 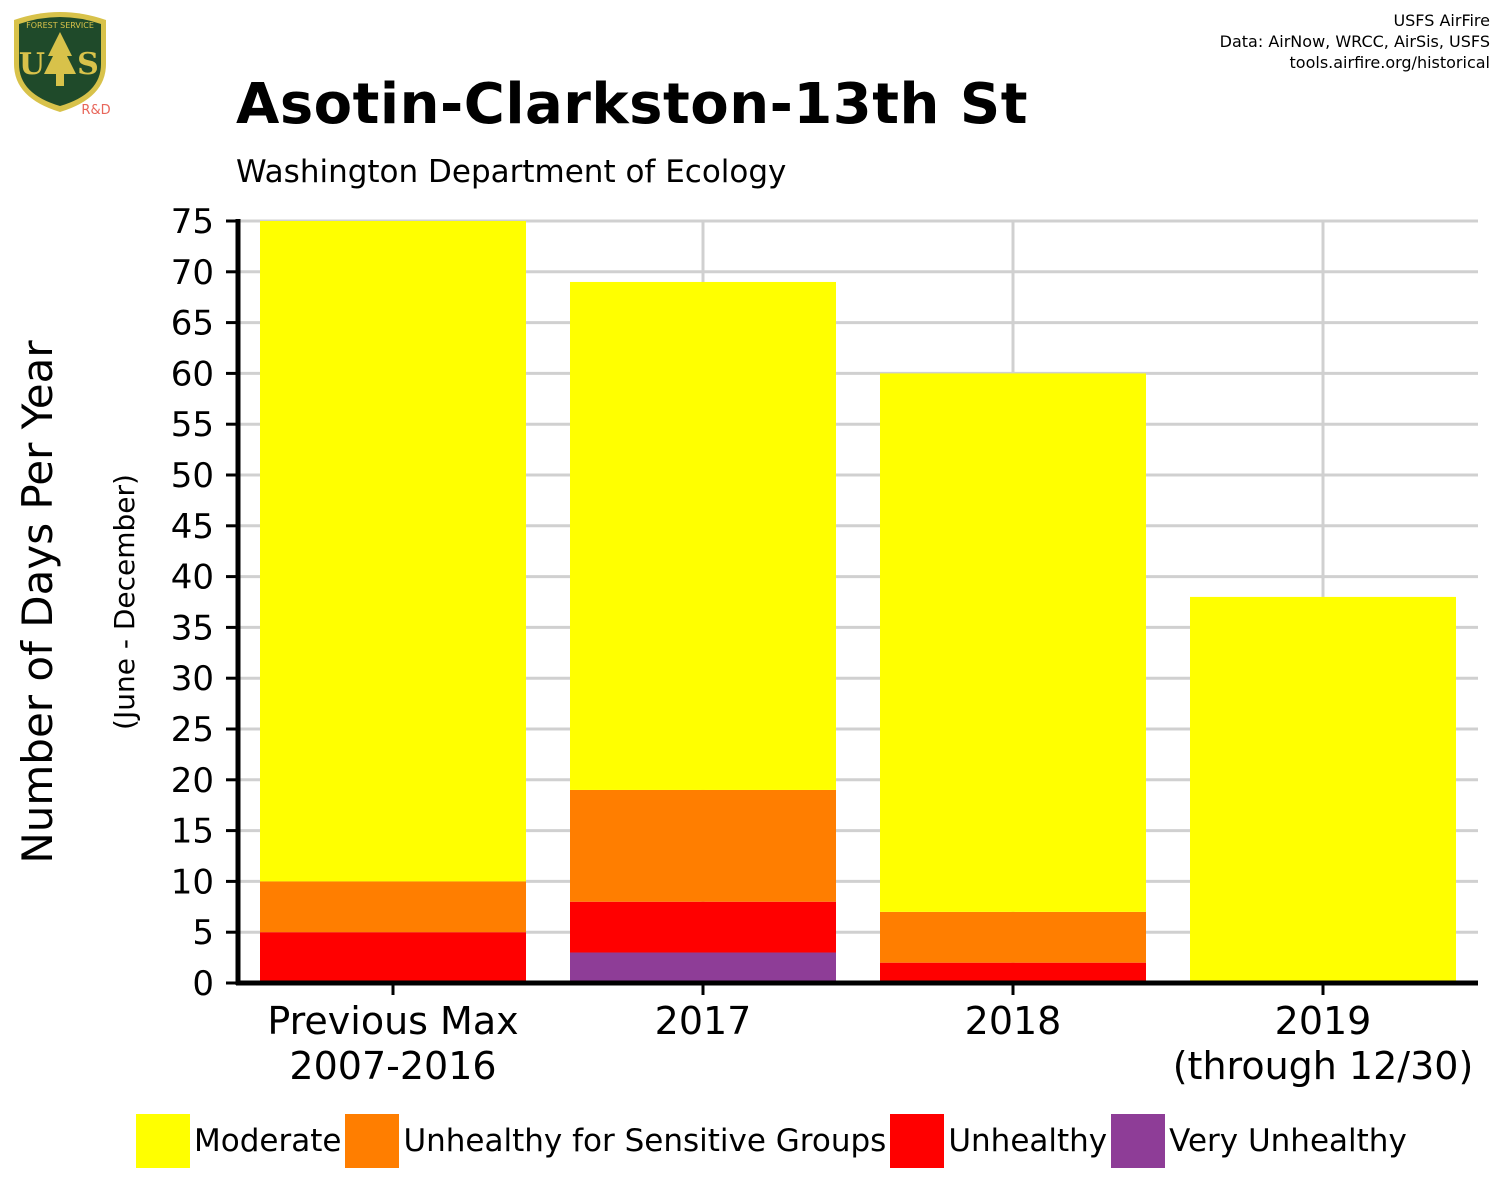 What do you see at coordinates (192, 527) in the screenshot?
I see `y-tick-label: 45` at bounding box center [192, 527].